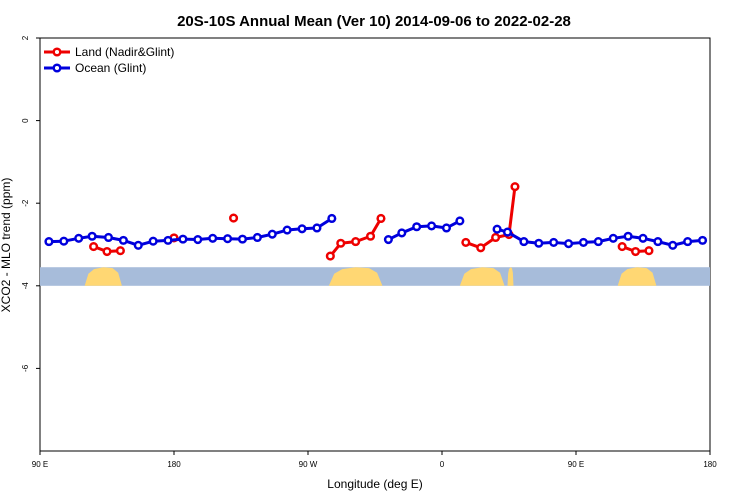 This screenshot has width=750, height=500. What do you see at coordinates (25, 203) in the screenshot?
I see `y-tick-label-2: -2` at bounding box center [25, 203].